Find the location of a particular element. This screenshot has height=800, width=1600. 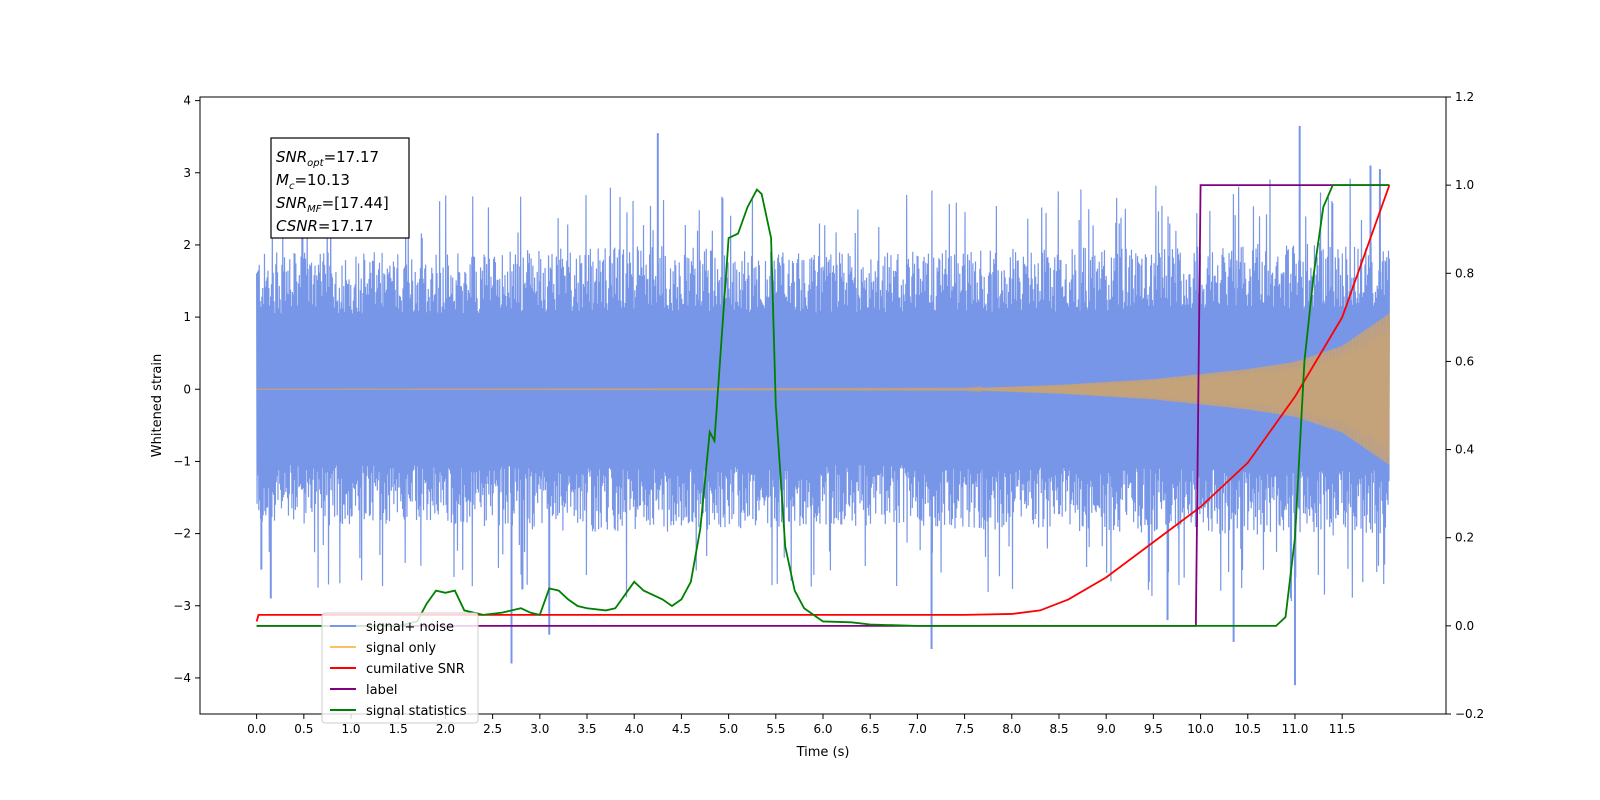

y-left-tick-label: −3 is located at coordinates (182, 606).